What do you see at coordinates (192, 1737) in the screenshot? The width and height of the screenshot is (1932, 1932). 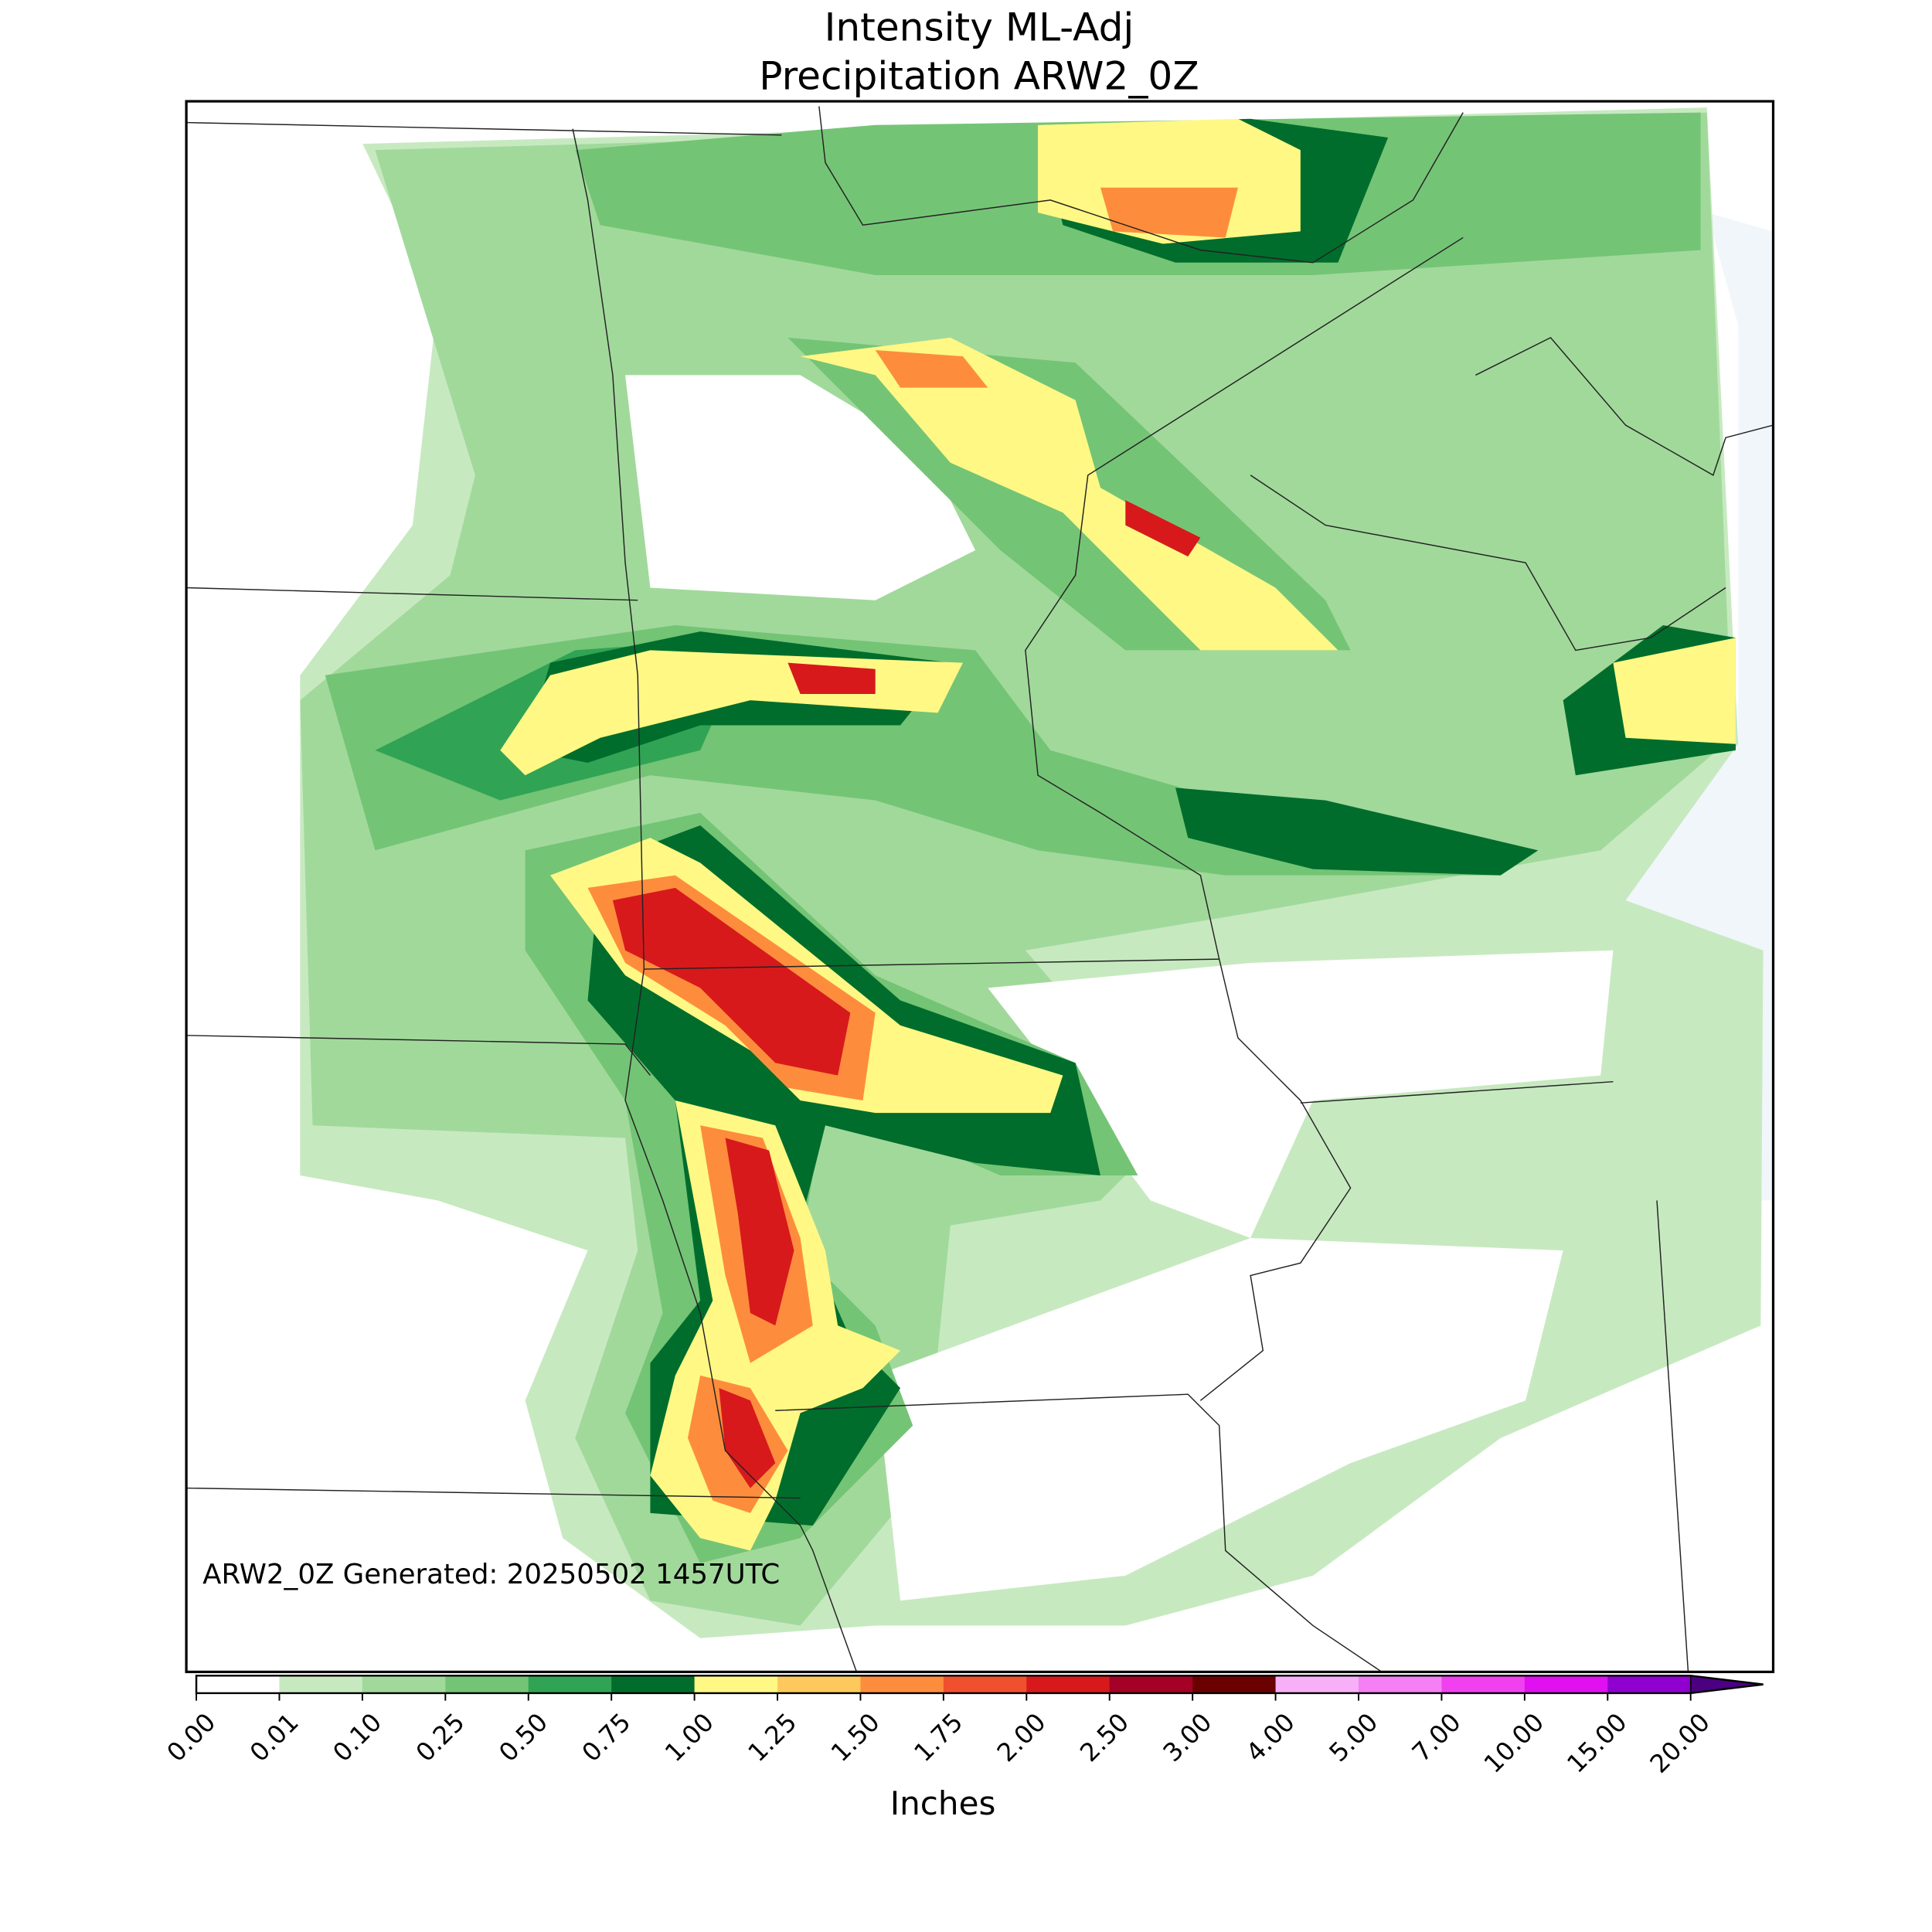 I see `colorbar-tick-label: 0.00` at bounding box center [192, 1737].